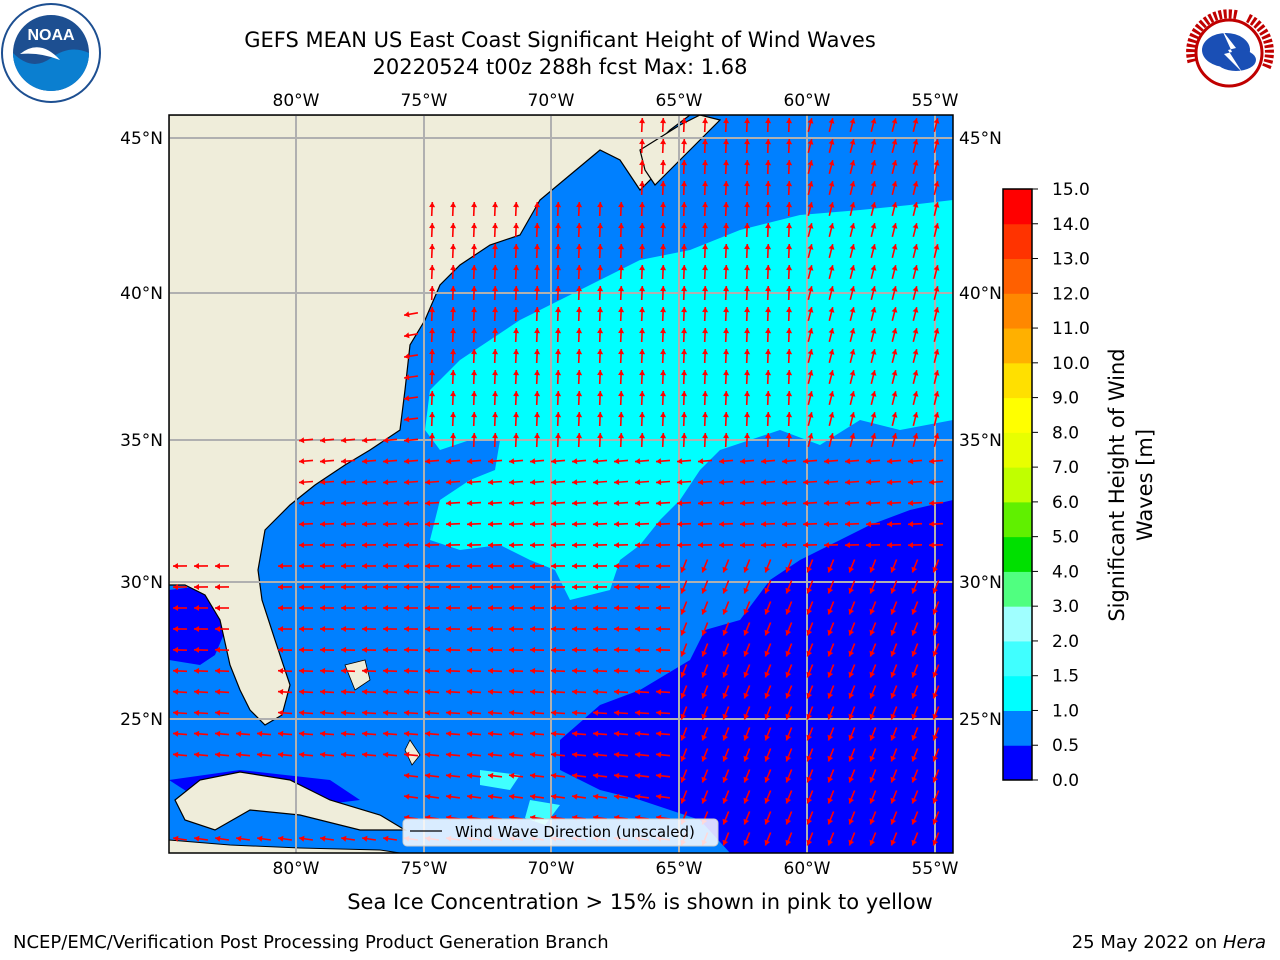 This screenshot has height=960, width=1280. What do you see at coordinates (1071, 225) in the screenshot?
I see `colorbar-tick-label: 14.0` at bounding box center [1071, 225].